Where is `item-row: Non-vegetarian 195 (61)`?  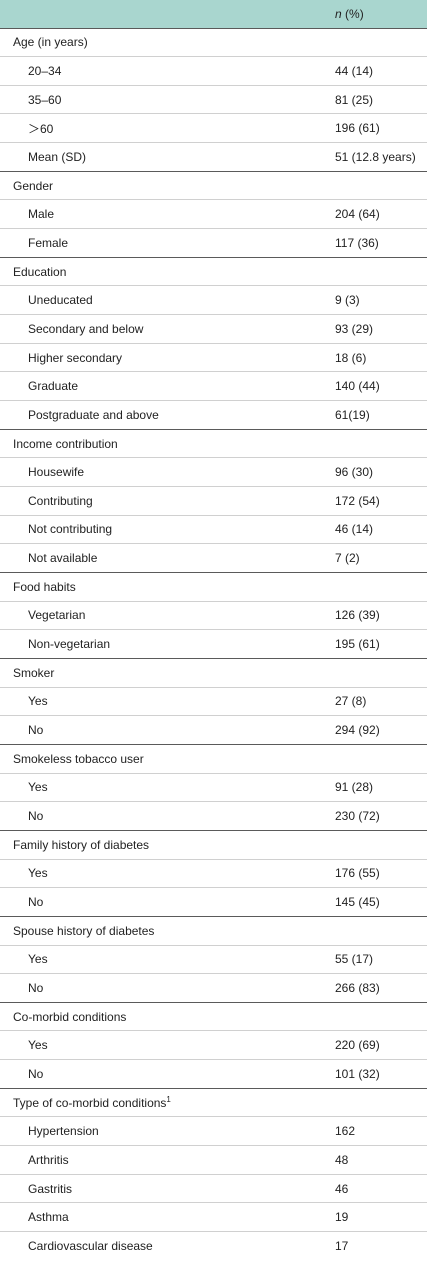 item-row: Non-vegetarian 195 (61) is located at coordinates (213, 644).